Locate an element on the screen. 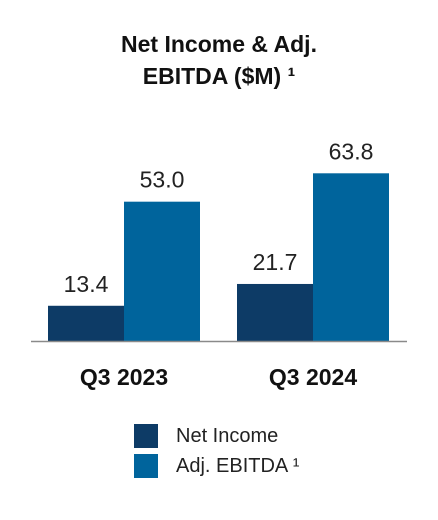 The image size is (438, 520). legend-label-adj-ebitda: Adj. EBITDA ¹ is located at coordinates (238, 465).